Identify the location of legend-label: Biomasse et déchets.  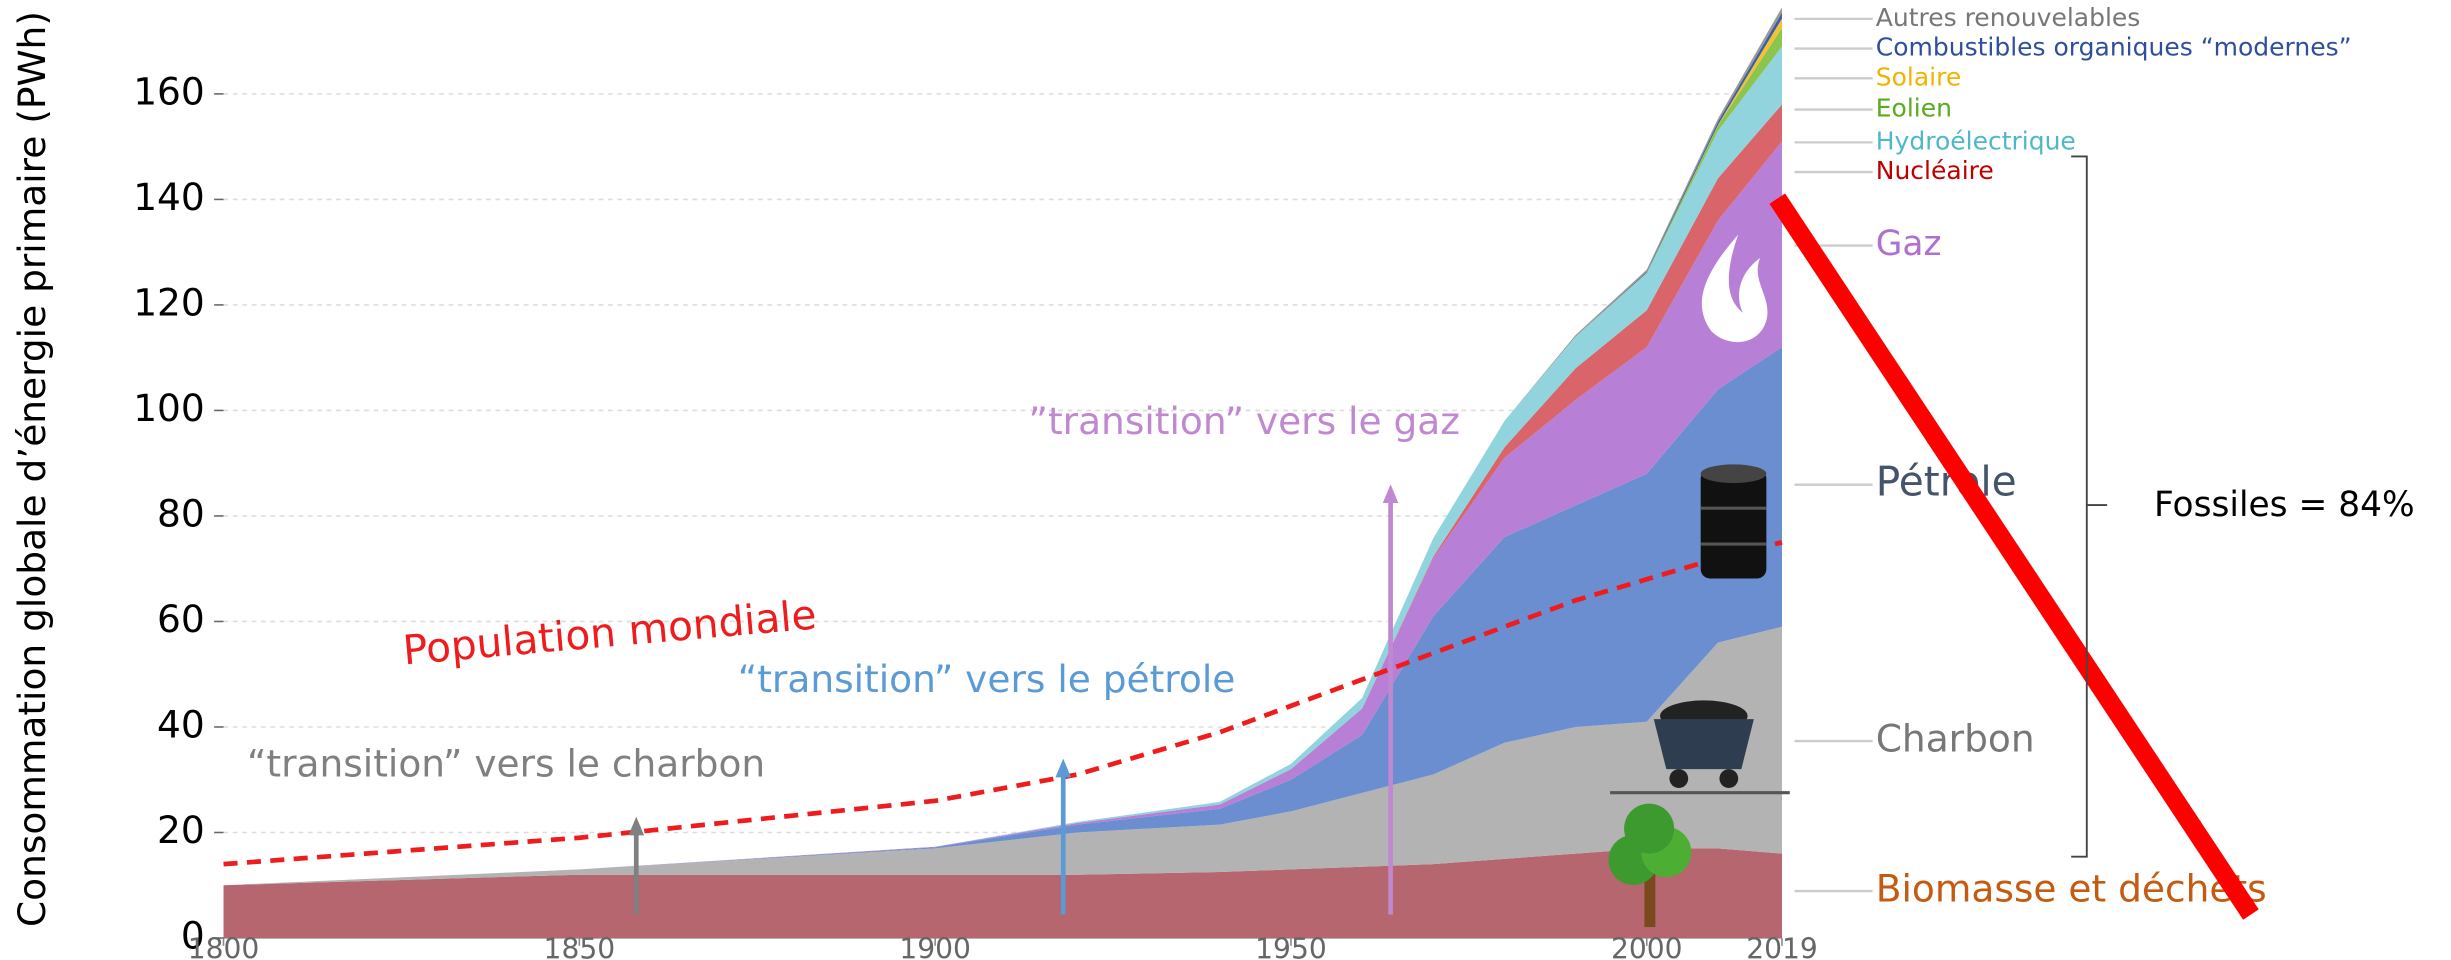
(2071, 889).